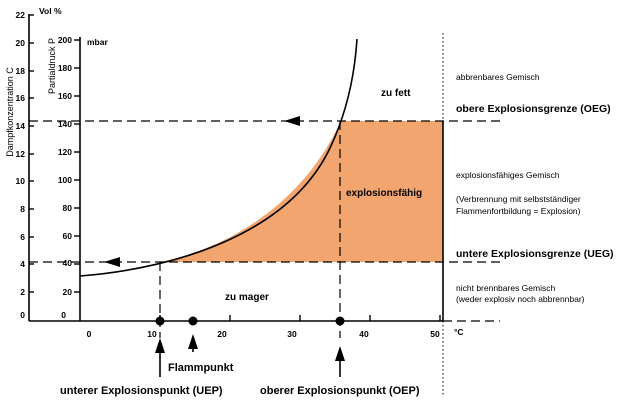 Image resolution: width=620 pixels, height=408 pixels. What do you see at coordinates (152, 334) in the screenshot?
I see `x-tick-label: 10` at bounding box center [152, 334].